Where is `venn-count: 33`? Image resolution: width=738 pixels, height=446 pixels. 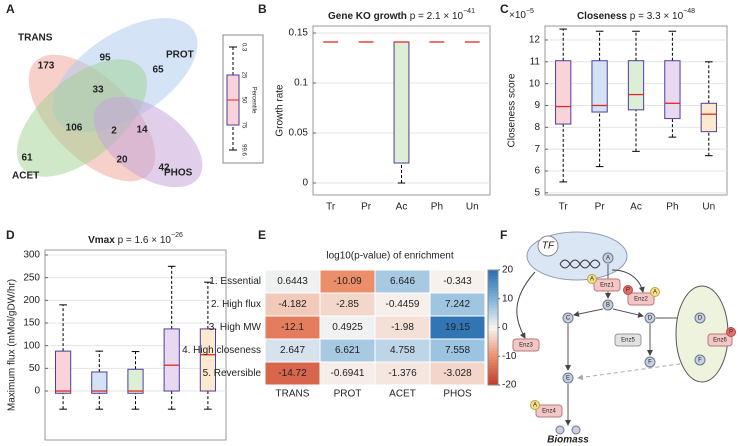
venn-count: 33 is located at coordinates (98, 90).